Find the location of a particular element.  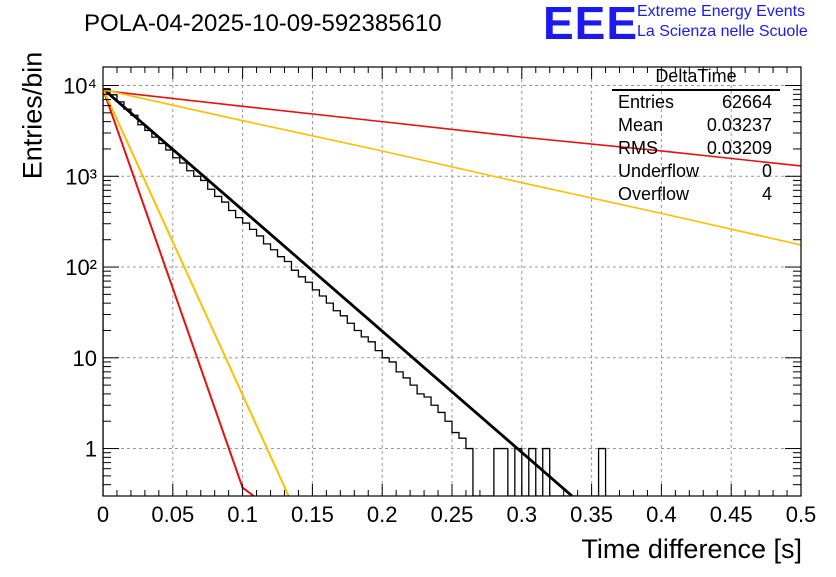

x-tick-label: 0.1 is located at coordinates (242, 514).